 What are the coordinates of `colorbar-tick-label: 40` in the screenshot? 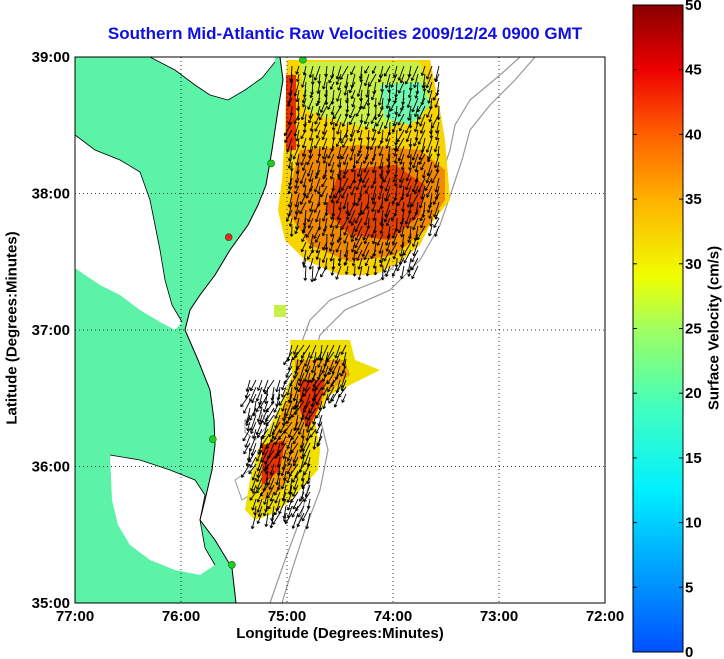 It's located at (693, 134).